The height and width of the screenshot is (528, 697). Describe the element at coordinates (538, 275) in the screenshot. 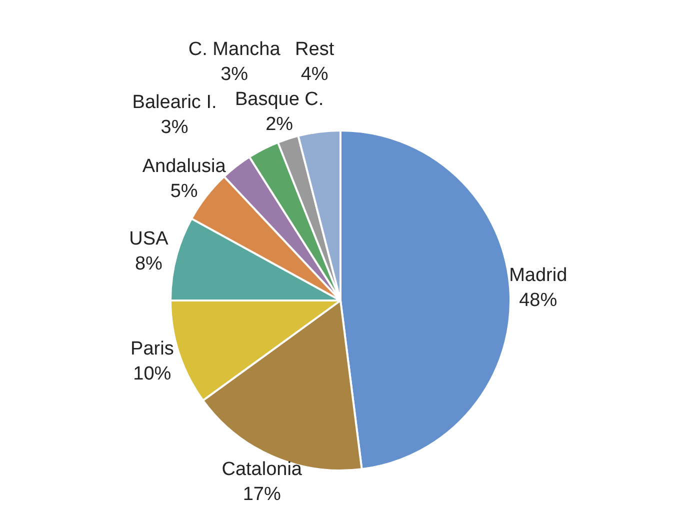

I see `slice-label: Madrid` at that location.